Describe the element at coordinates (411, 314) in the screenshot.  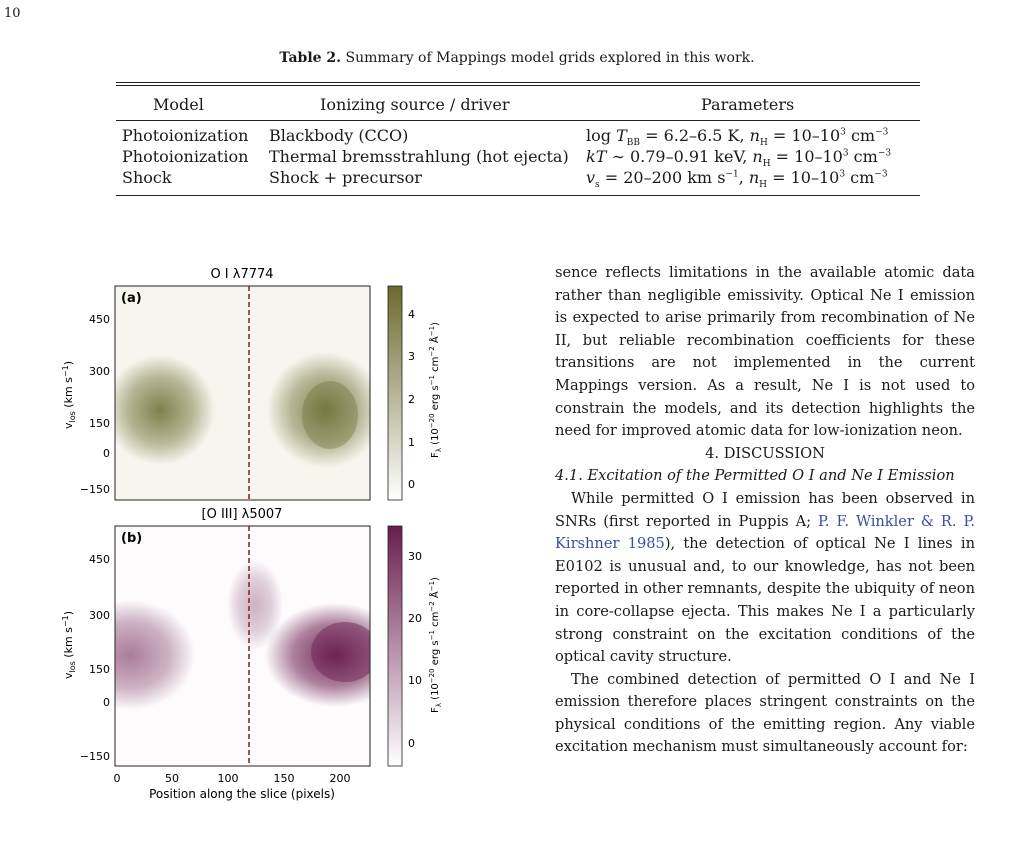
I see `panel-a-cbar-tick: 4` at that location.